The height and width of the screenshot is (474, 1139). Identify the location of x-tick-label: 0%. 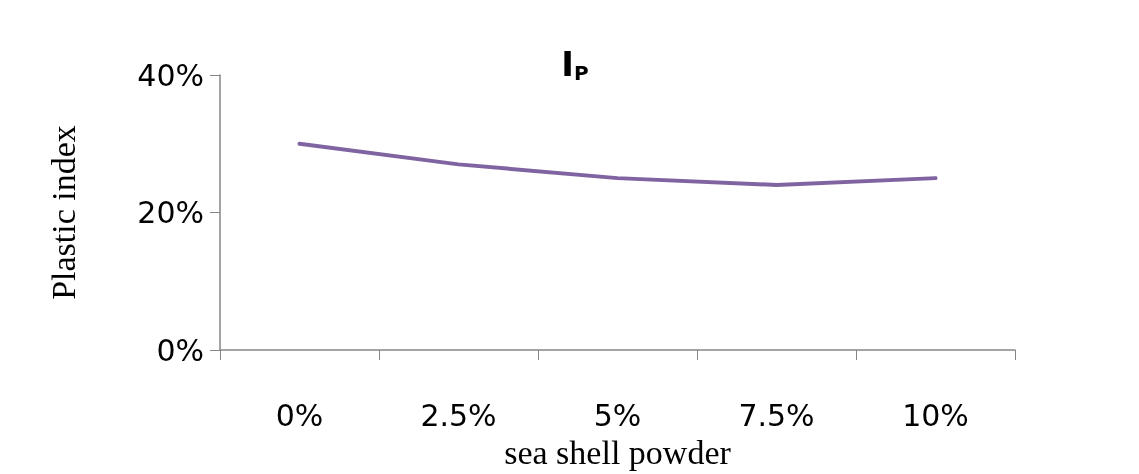
(299, 415).